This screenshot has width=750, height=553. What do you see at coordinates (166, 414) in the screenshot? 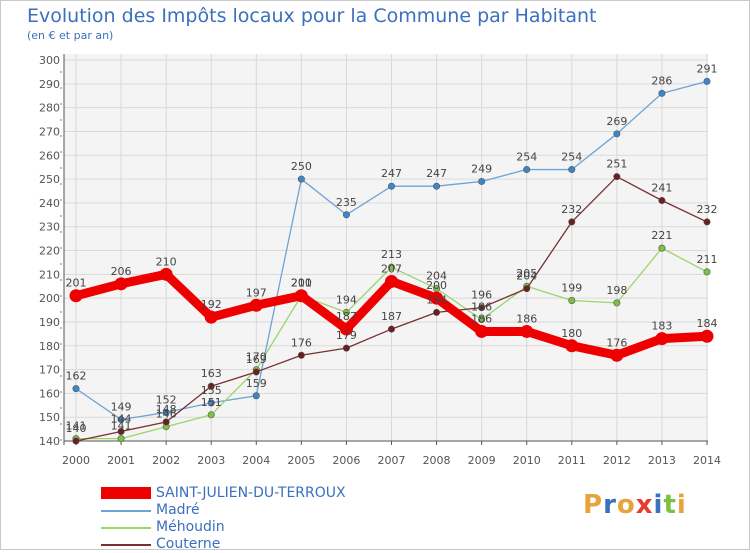
I see `data-label: 146` at bounding box center [166, 414].